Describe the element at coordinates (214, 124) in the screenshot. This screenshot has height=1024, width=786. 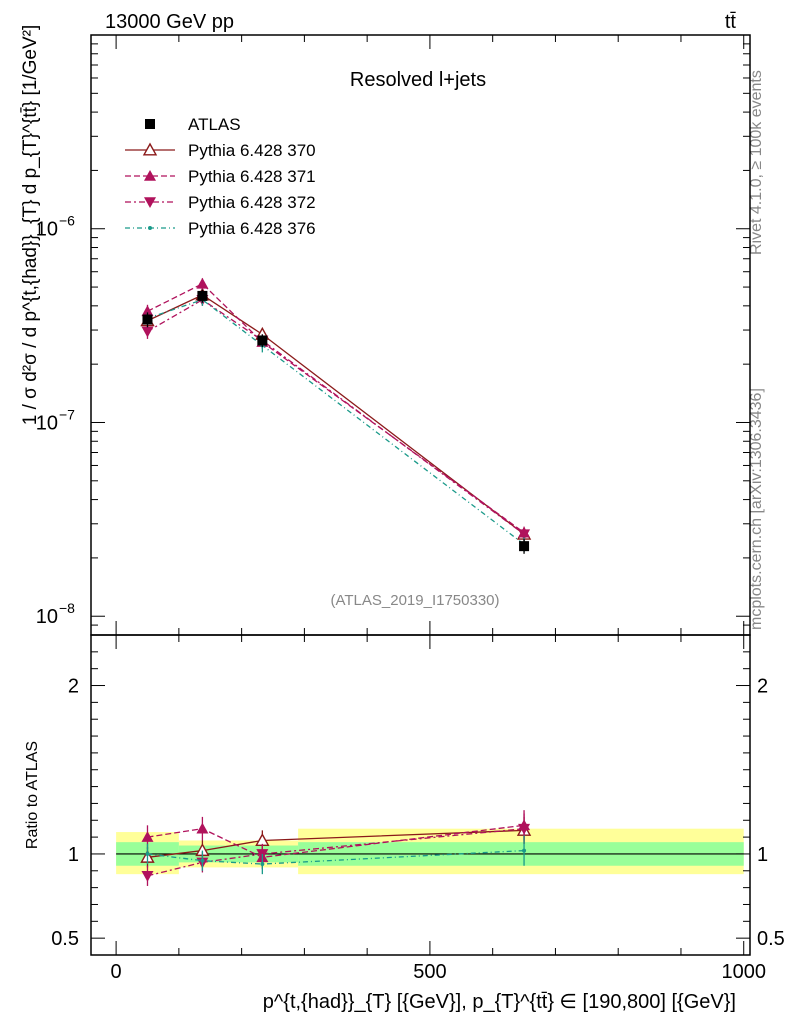
I see `legend-label: ATLAS` at that location.